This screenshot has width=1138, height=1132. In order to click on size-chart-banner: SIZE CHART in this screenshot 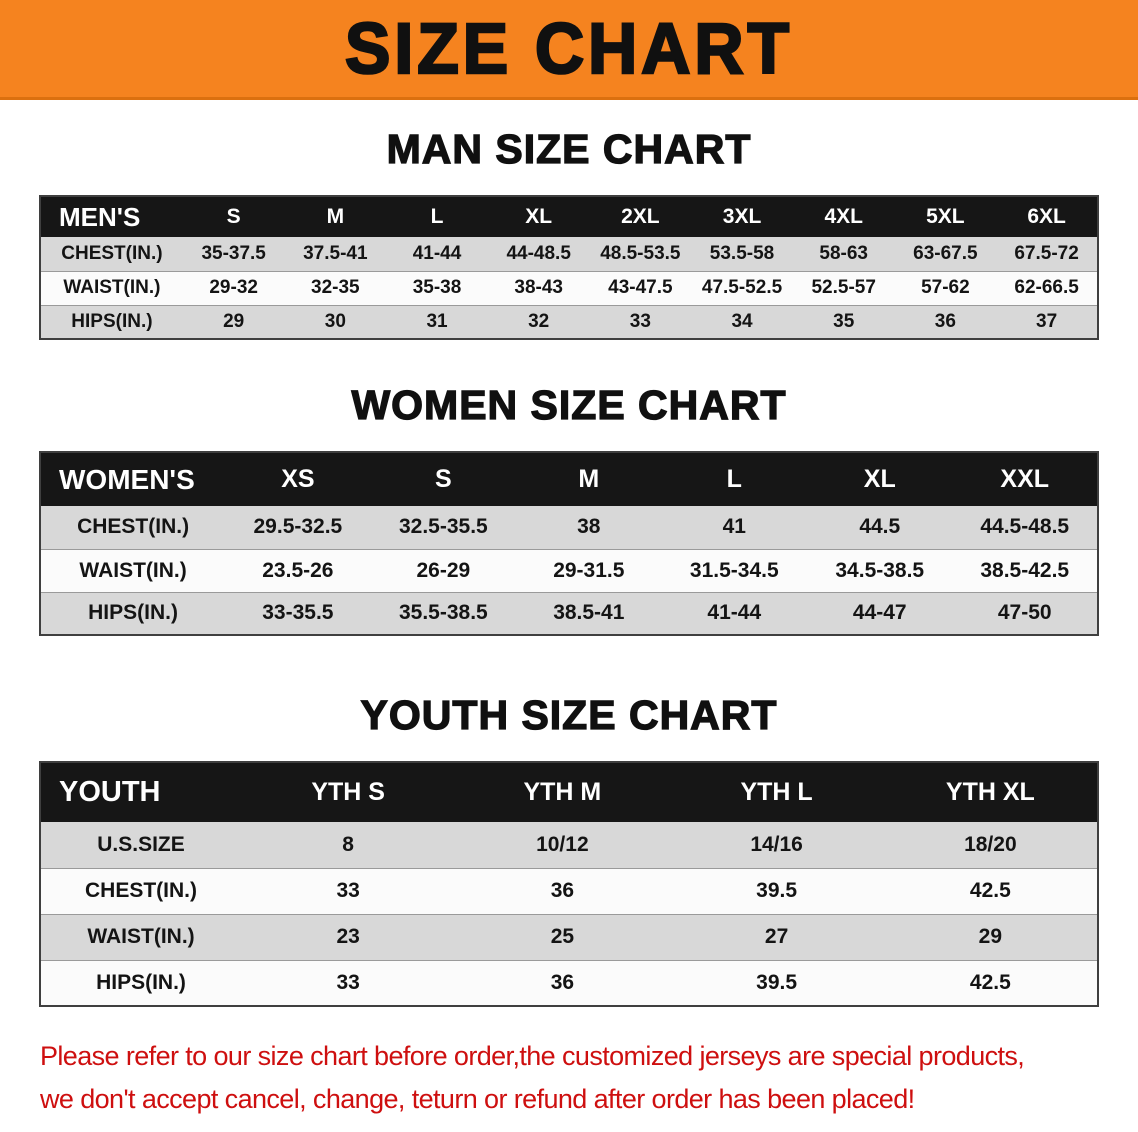, I will do `click(569, 50)`.